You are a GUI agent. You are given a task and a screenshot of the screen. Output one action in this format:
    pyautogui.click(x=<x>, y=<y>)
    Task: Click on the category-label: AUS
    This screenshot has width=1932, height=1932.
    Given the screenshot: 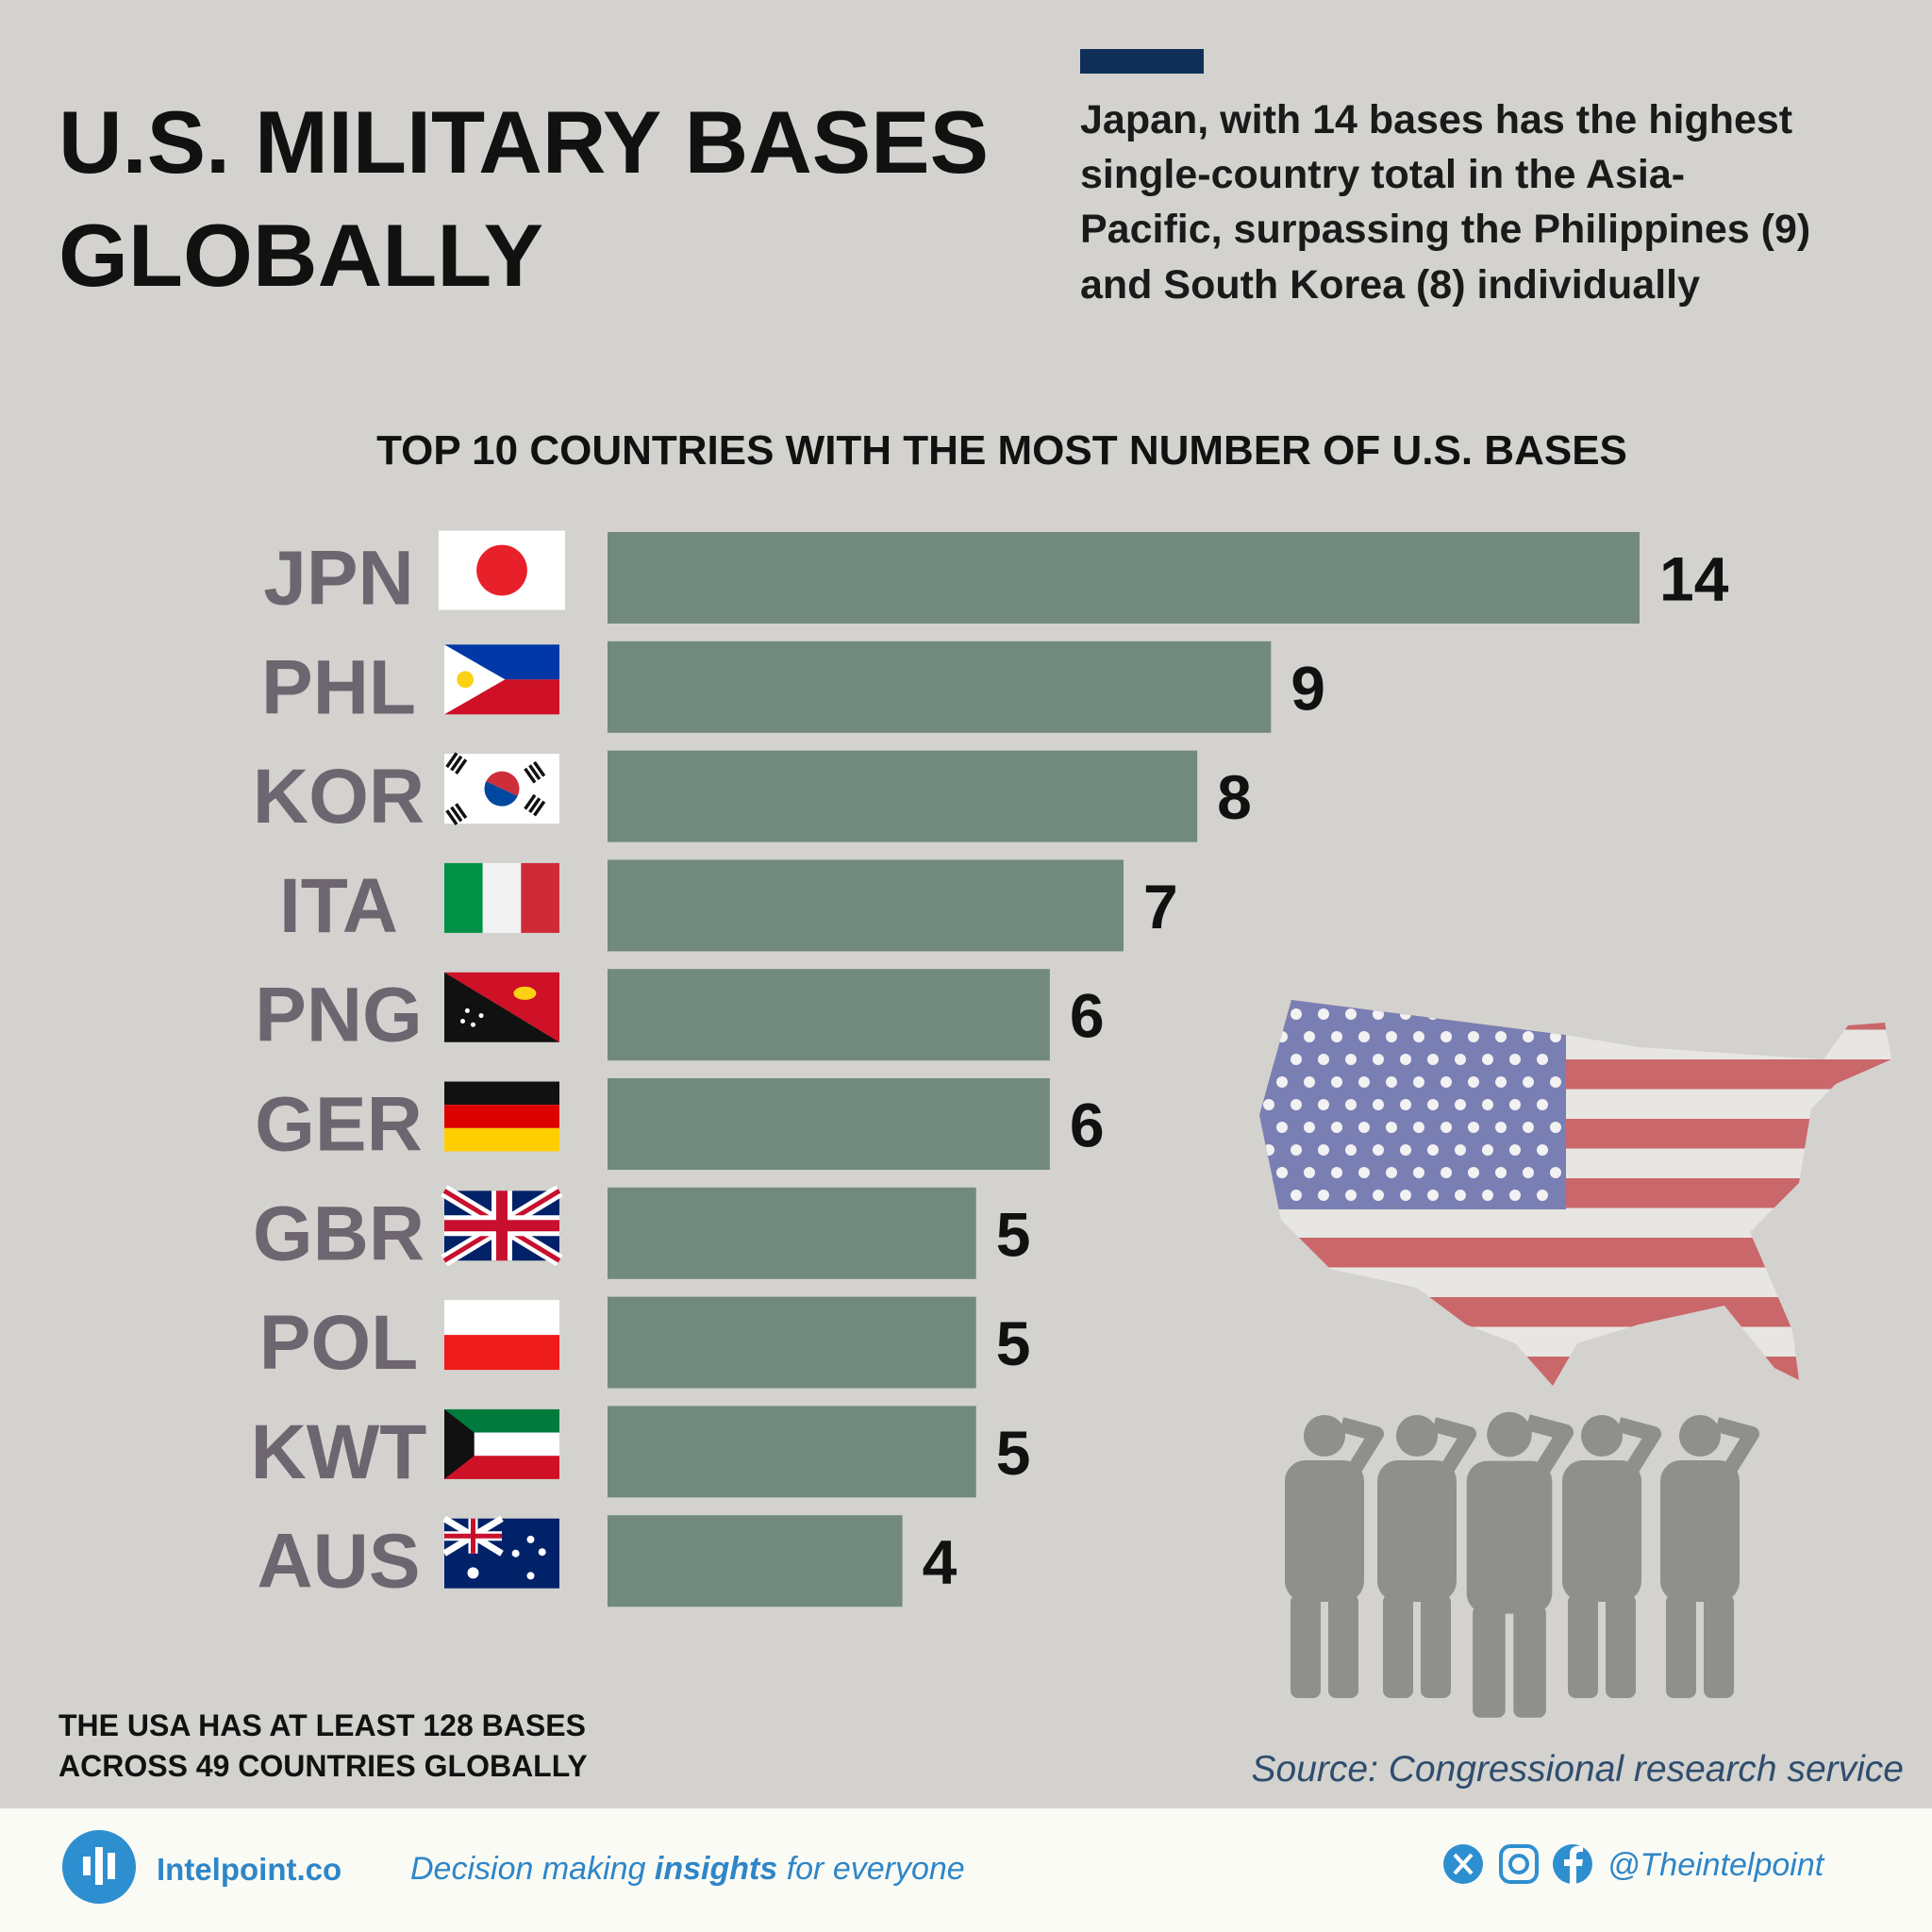 What is the action you would take?
    pyautogui.click(x=339, y=1562)
    